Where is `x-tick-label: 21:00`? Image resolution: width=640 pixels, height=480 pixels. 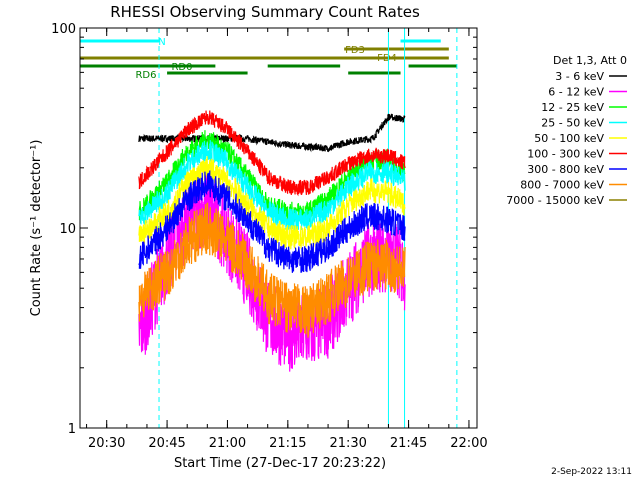
x-tick-label: 21:00 is located at coordinates (227, 443).